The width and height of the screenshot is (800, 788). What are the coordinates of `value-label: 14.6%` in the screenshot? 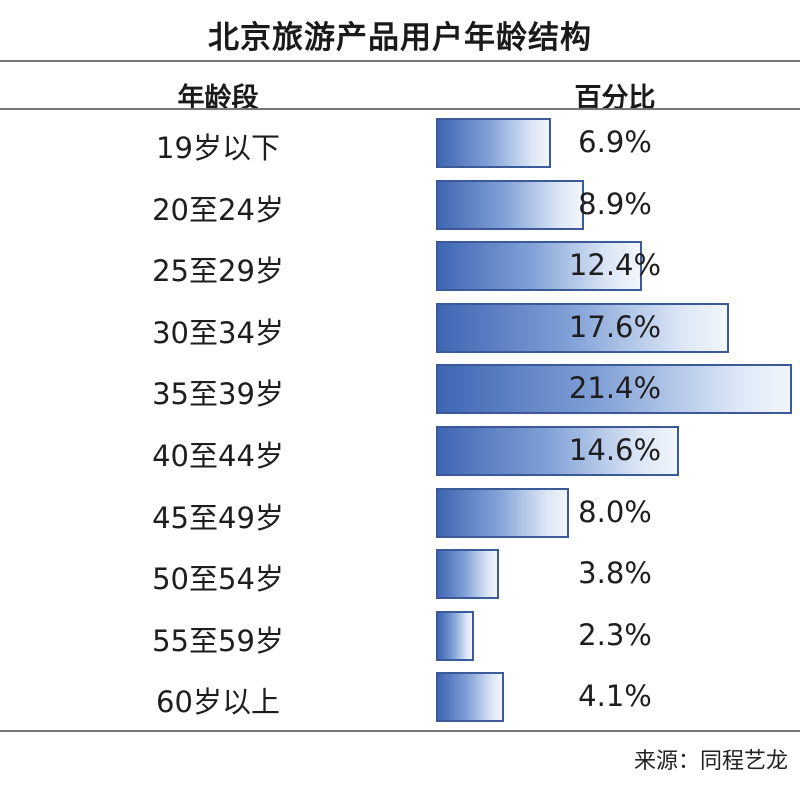 It's located at (615, 450).